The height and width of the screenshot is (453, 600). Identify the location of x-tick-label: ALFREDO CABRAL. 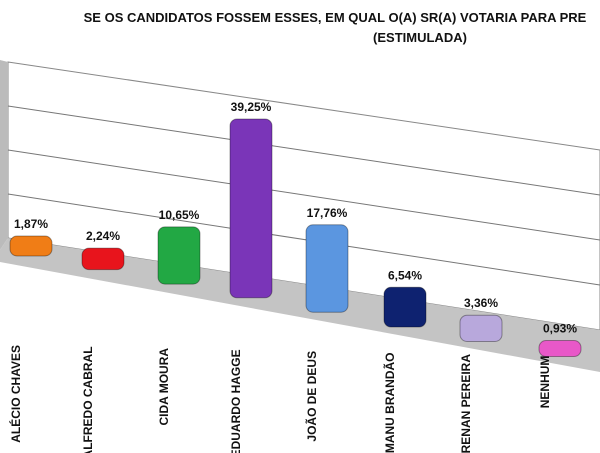
(88, 399).